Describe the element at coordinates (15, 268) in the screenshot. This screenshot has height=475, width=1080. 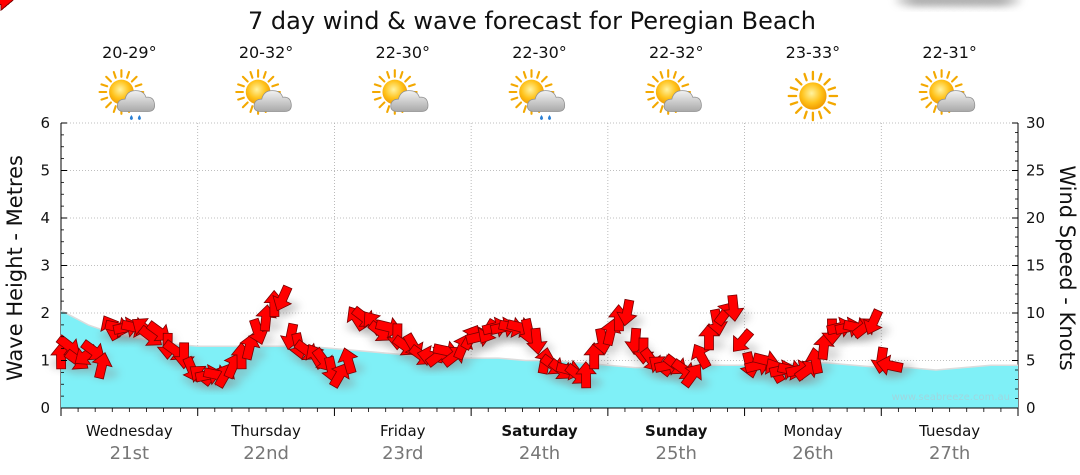
I see `left-axis-title: Wave Height - Metres` at that location.